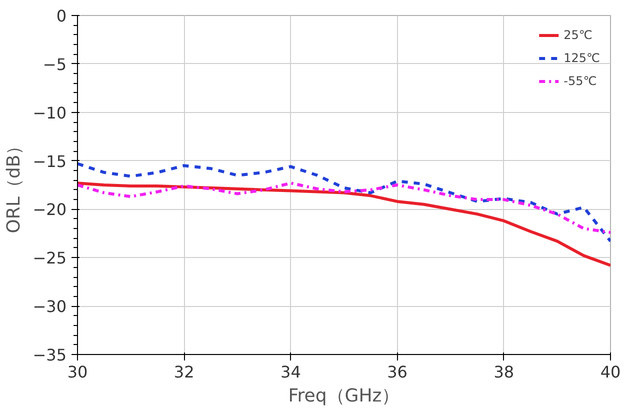 Image resolution: width=628 pixels, height=409 pixels. Describe the element at coordinates (184, 372) in the screenshot. I see `x-tick-label: 32` at that location.